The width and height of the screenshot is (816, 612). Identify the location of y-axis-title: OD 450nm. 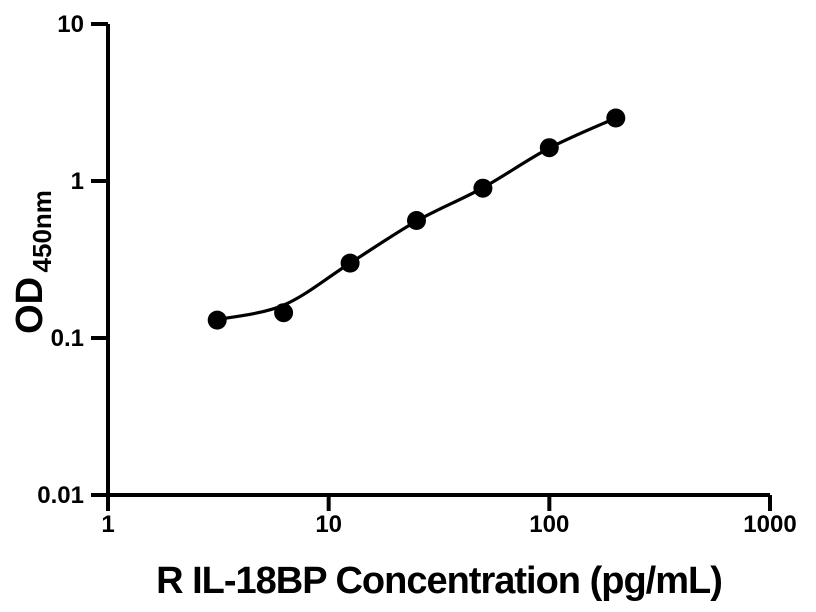
(33, 262).